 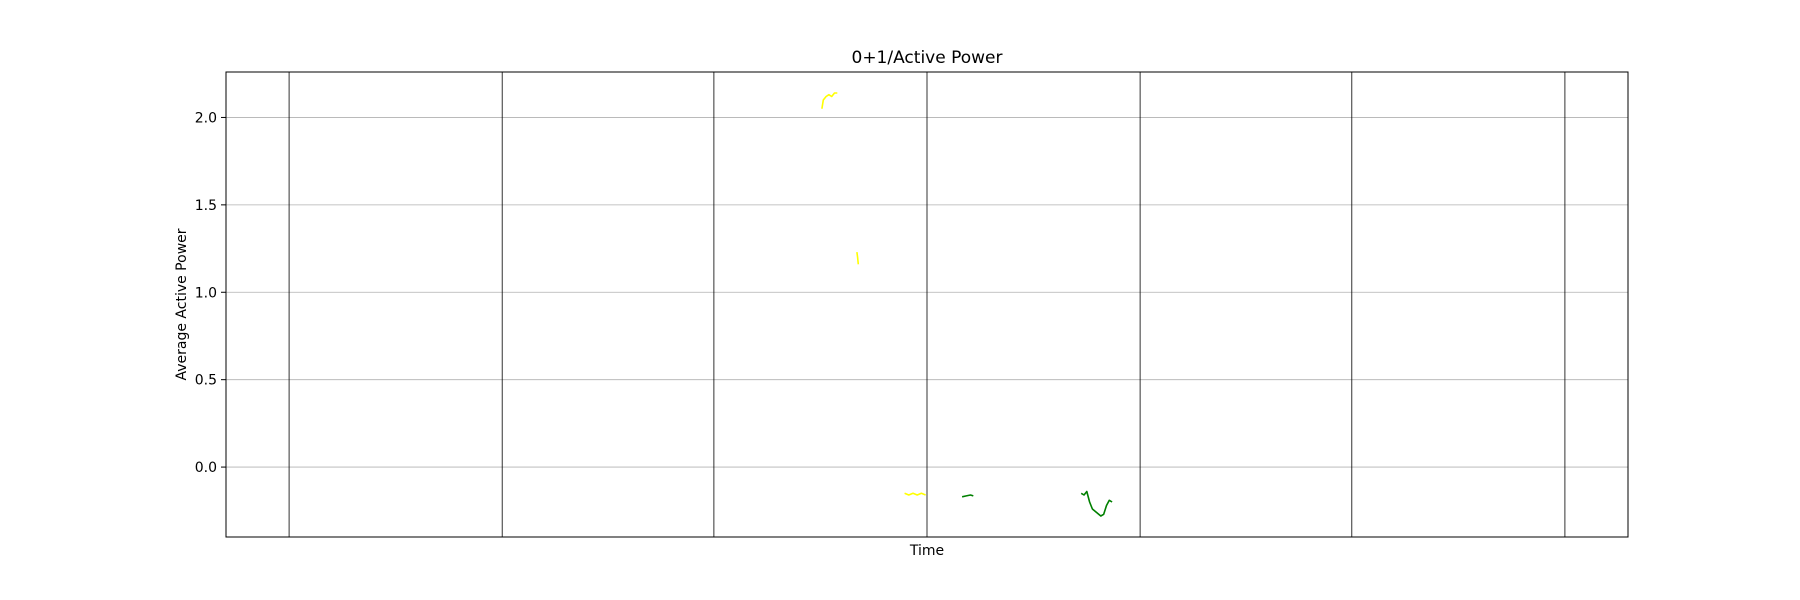 I want to click on data-layer, so click(x=967, y=304).